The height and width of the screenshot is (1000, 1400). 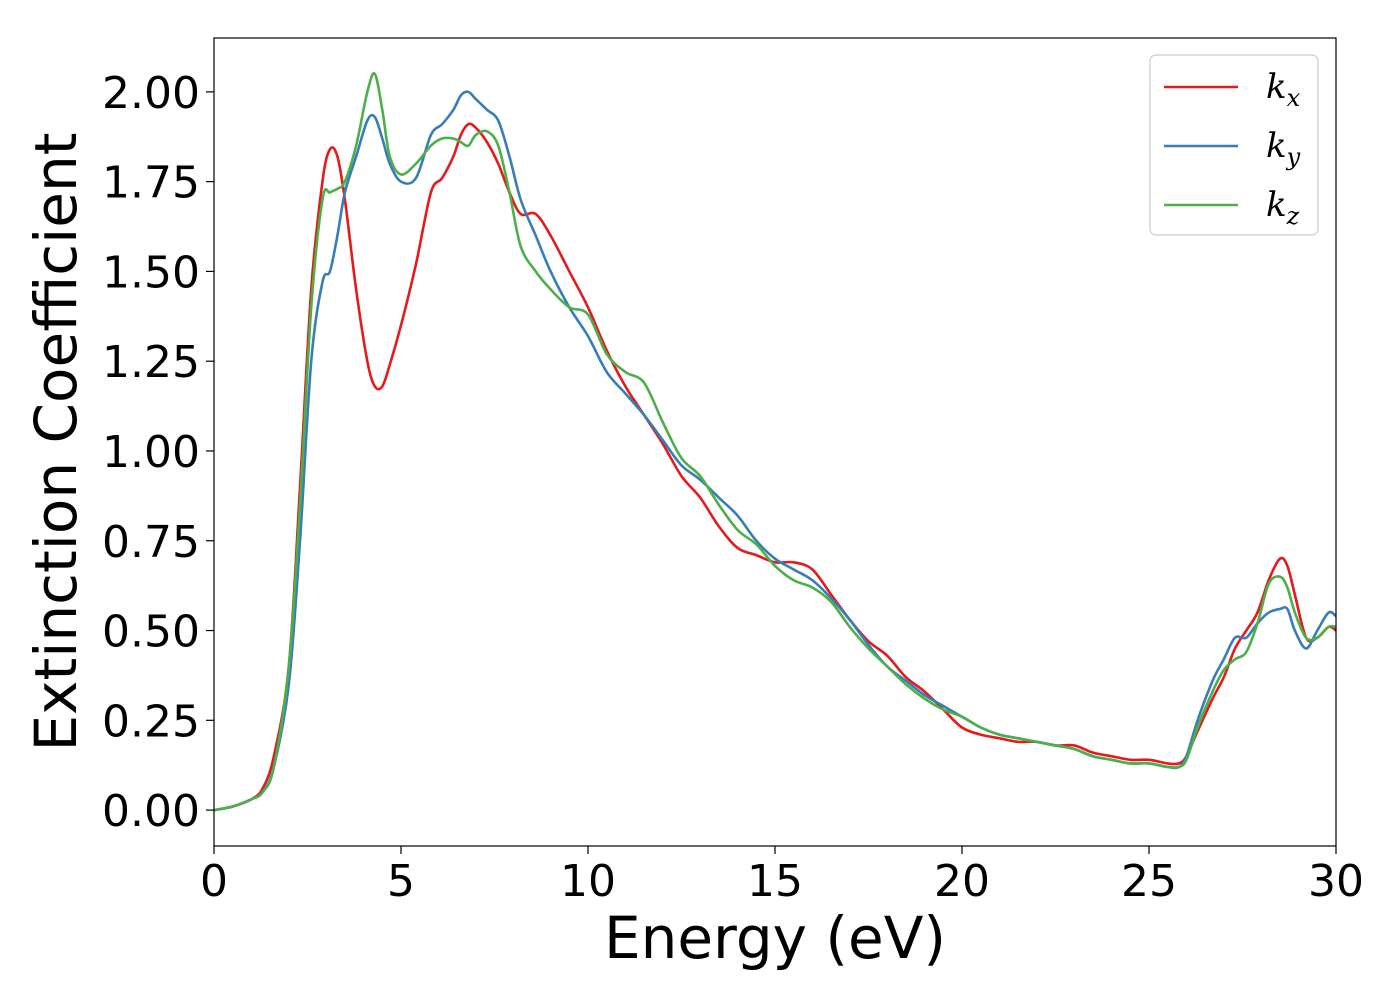 I want to click on x-tick-label: 25, so click(x=1149, y=881).